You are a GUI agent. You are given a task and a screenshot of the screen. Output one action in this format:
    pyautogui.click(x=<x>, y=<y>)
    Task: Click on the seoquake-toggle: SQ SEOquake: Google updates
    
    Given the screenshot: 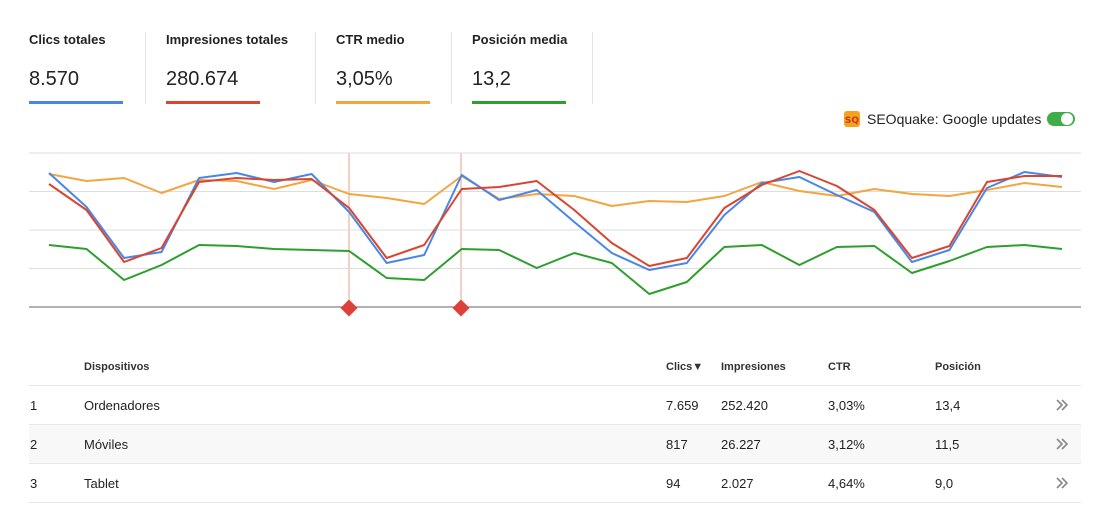 What is the action you would take?
    pyautogui.click(x=959, y=119)
    